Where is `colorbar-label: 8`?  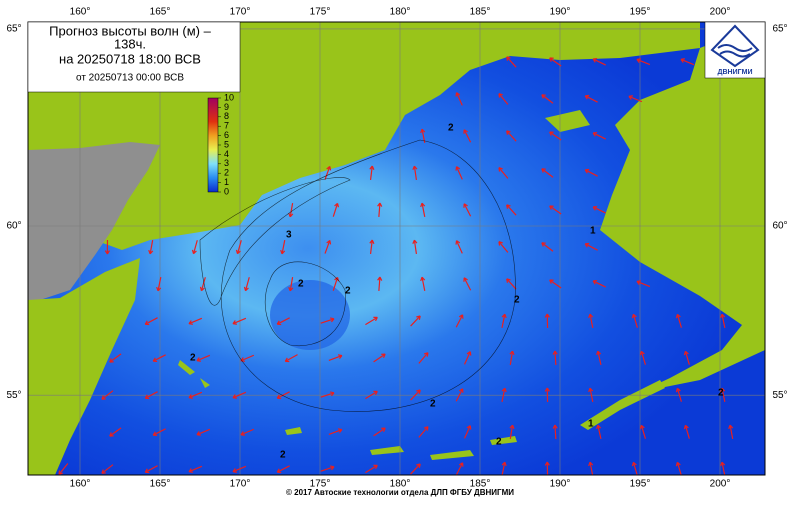
colorbar-label: 8 is located at coordinates (226, 116).